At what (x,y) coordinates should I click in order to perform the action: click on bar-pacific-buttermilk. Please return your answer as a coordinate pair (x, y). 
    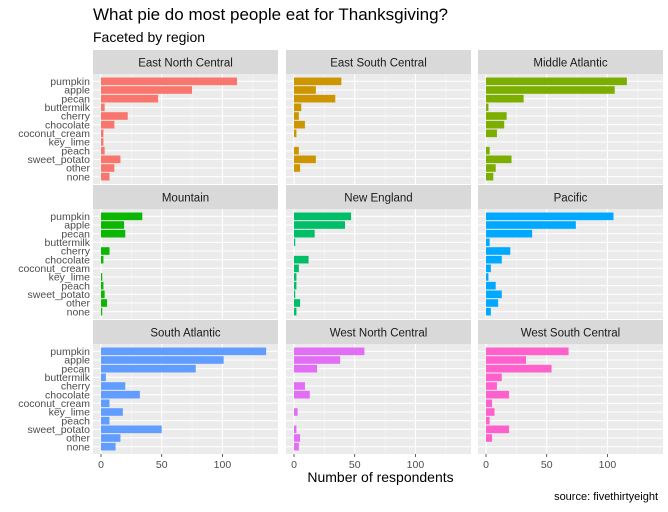
    Looking at the image, I should click on (488, 242).